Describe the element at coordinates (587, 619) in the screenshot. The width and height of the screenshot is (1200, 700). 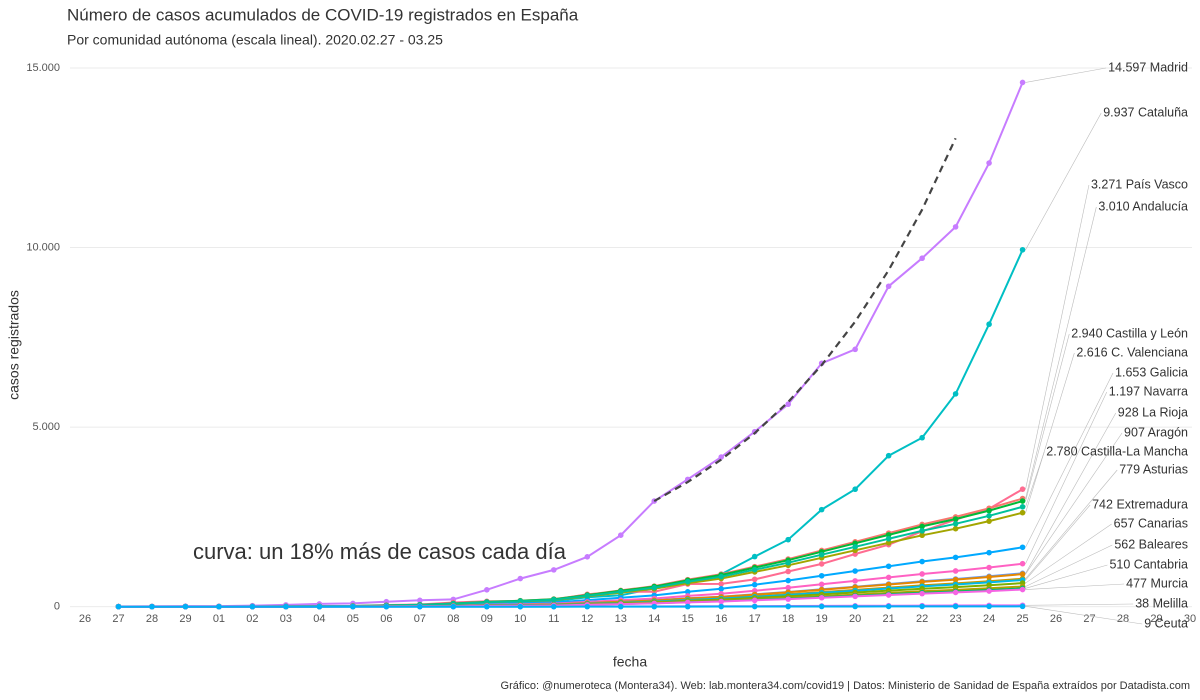
I see `x-tick-label: 12` at that location.